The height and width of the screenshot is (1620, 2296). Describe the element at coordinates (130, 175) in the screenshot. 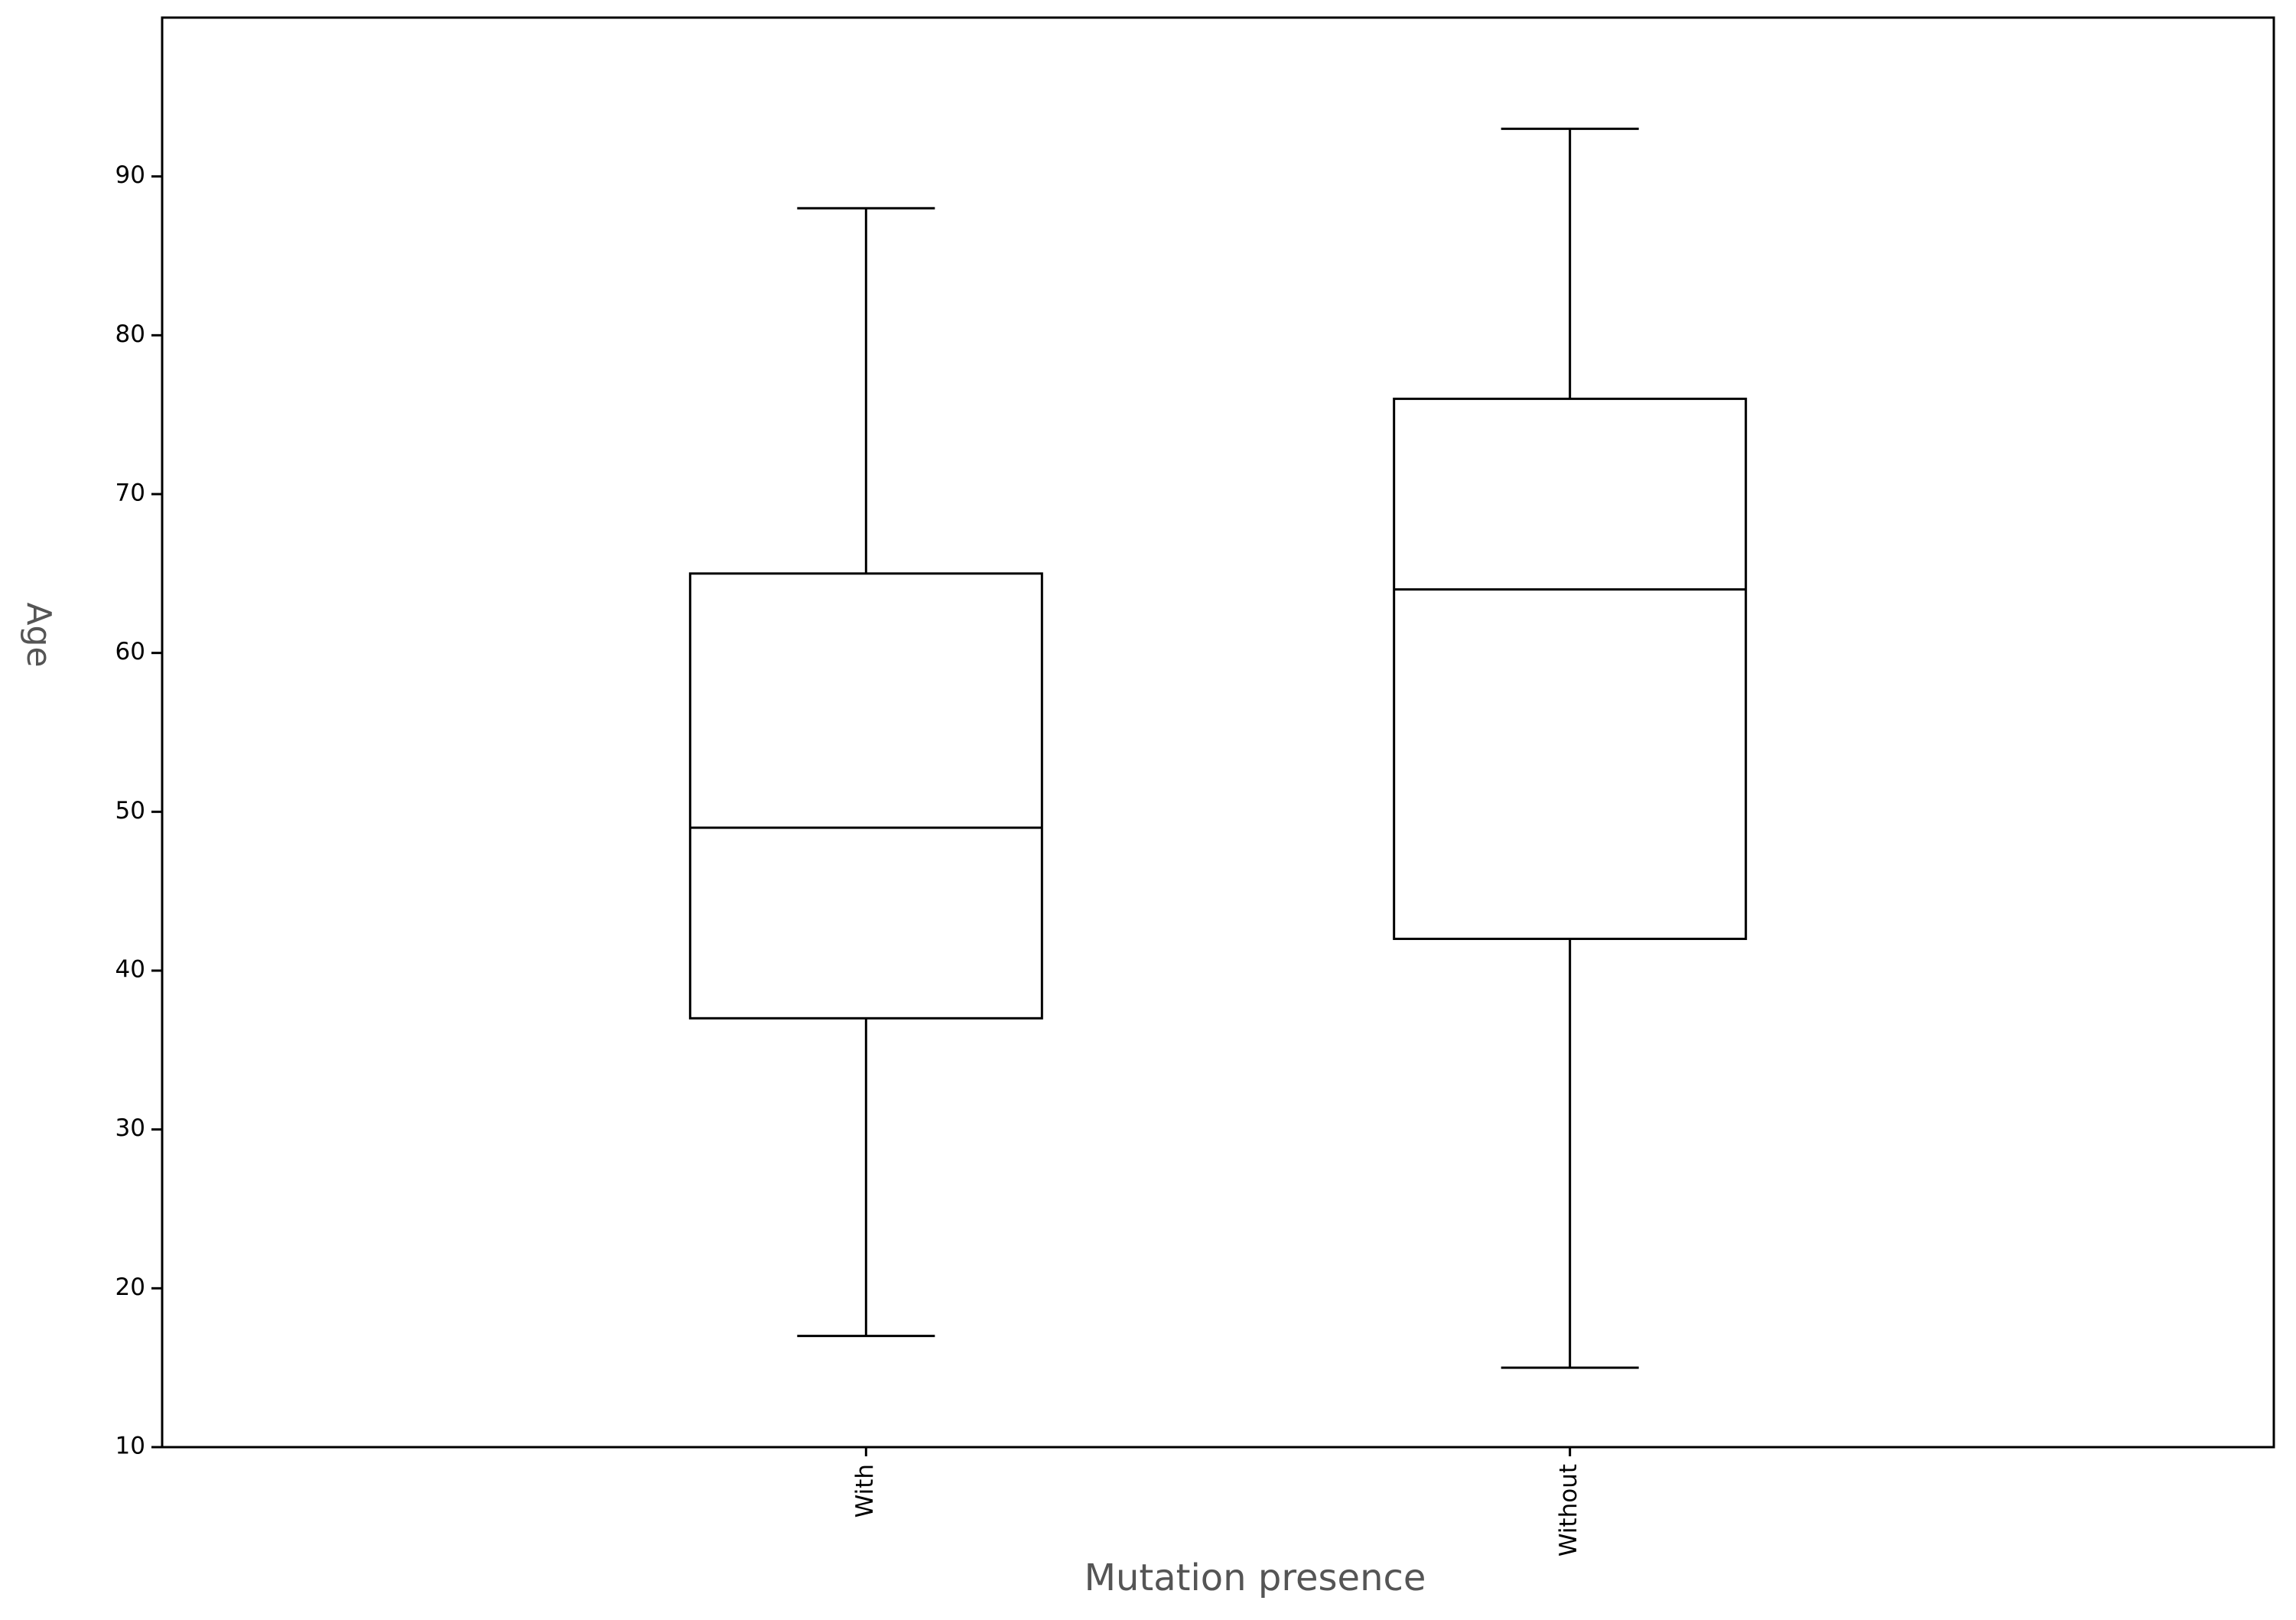

I see `y-tick-label: 90` at that location.